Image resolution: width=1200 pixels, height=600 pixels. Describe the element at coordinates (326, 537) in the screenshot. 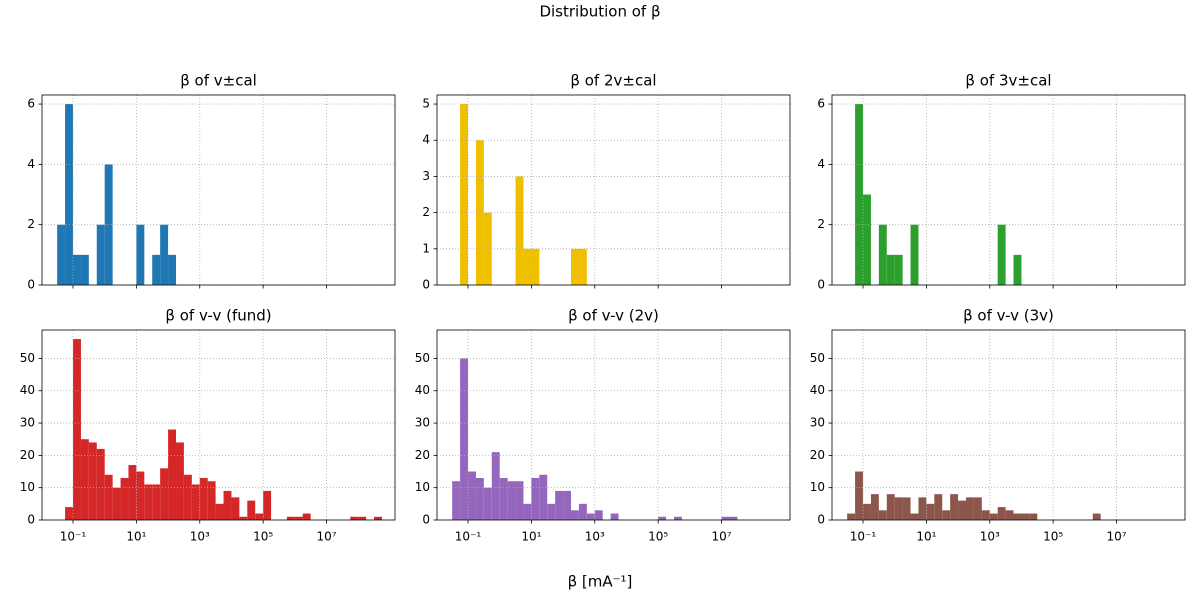

I see `x-tick-label: 10⁷` at that location.